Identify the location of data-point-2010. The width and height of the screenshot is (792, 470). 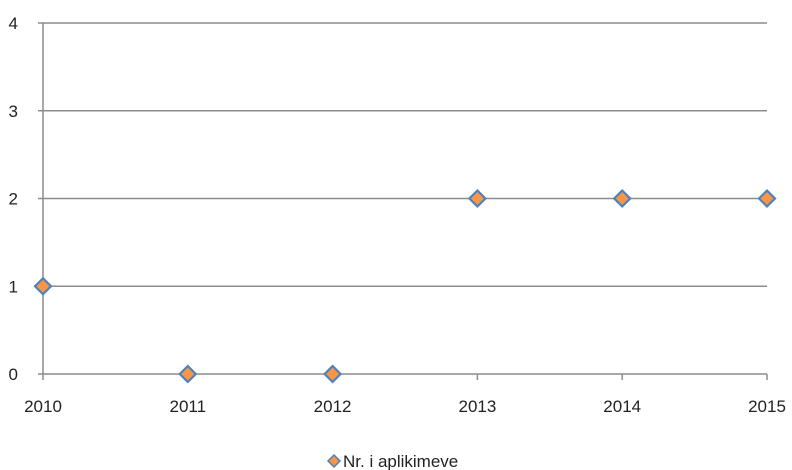
(43, 286).